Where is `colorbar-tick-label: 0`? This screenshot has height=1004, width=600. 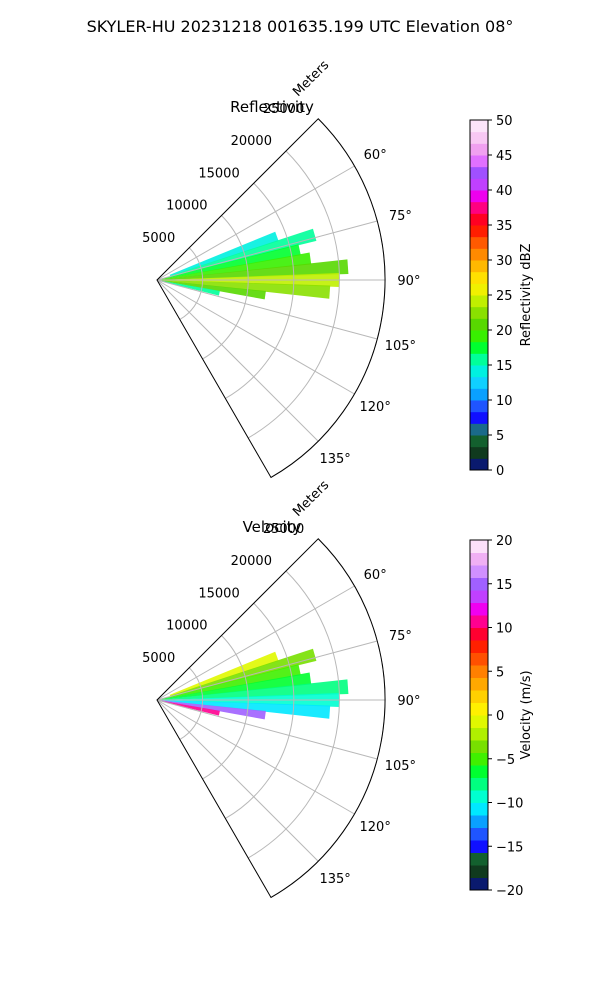 colorbar-tick-label: 0 is located at coordinates (500, 716).